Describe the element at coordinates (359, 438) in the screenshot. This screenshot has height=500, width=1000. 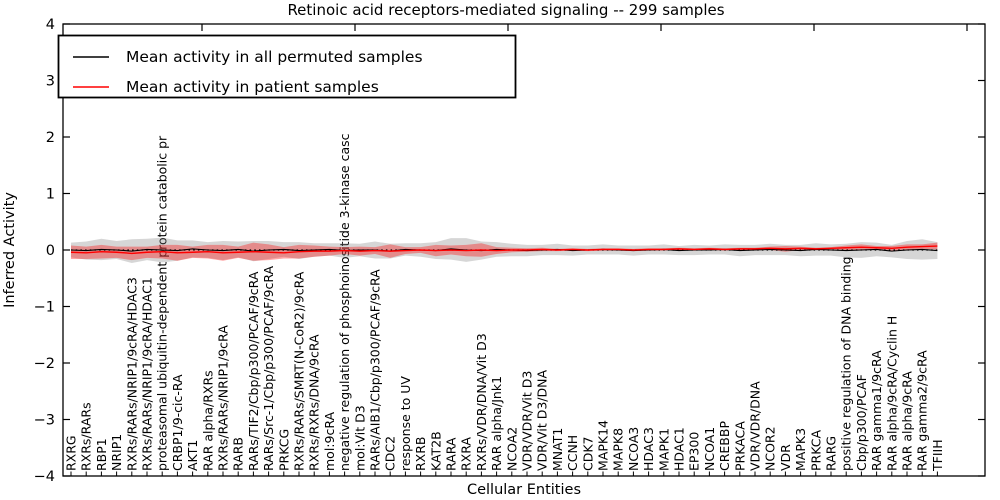
I see `x-tick-label: mol:Vit D3` at that location.